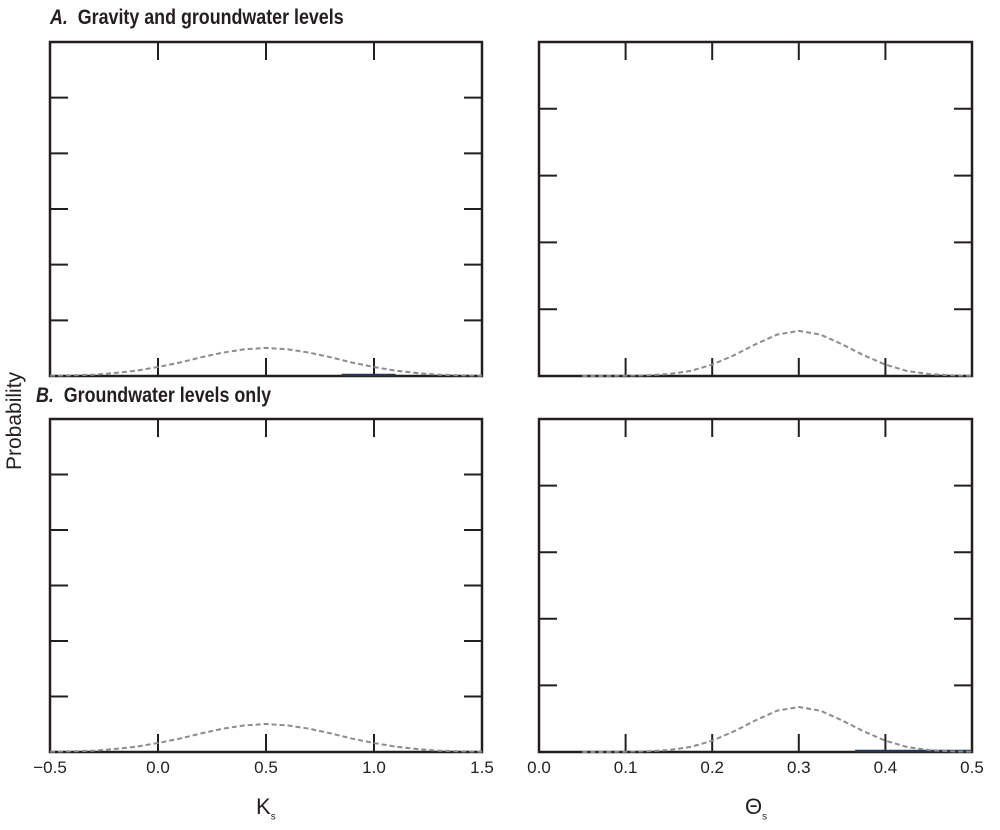 This screenshot has width=1000, height=830. Describe the element at coordinates (197, 17) in the screenshot. I see `panel-a-title: A. Gravity and groundwater levels` at that location.